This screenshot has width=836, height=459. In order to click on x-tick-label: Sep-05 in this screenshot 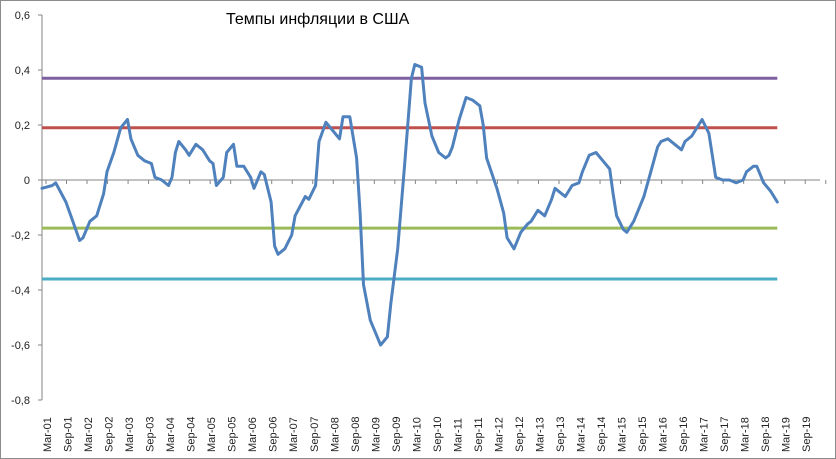, I will do `click(233, 434)`.